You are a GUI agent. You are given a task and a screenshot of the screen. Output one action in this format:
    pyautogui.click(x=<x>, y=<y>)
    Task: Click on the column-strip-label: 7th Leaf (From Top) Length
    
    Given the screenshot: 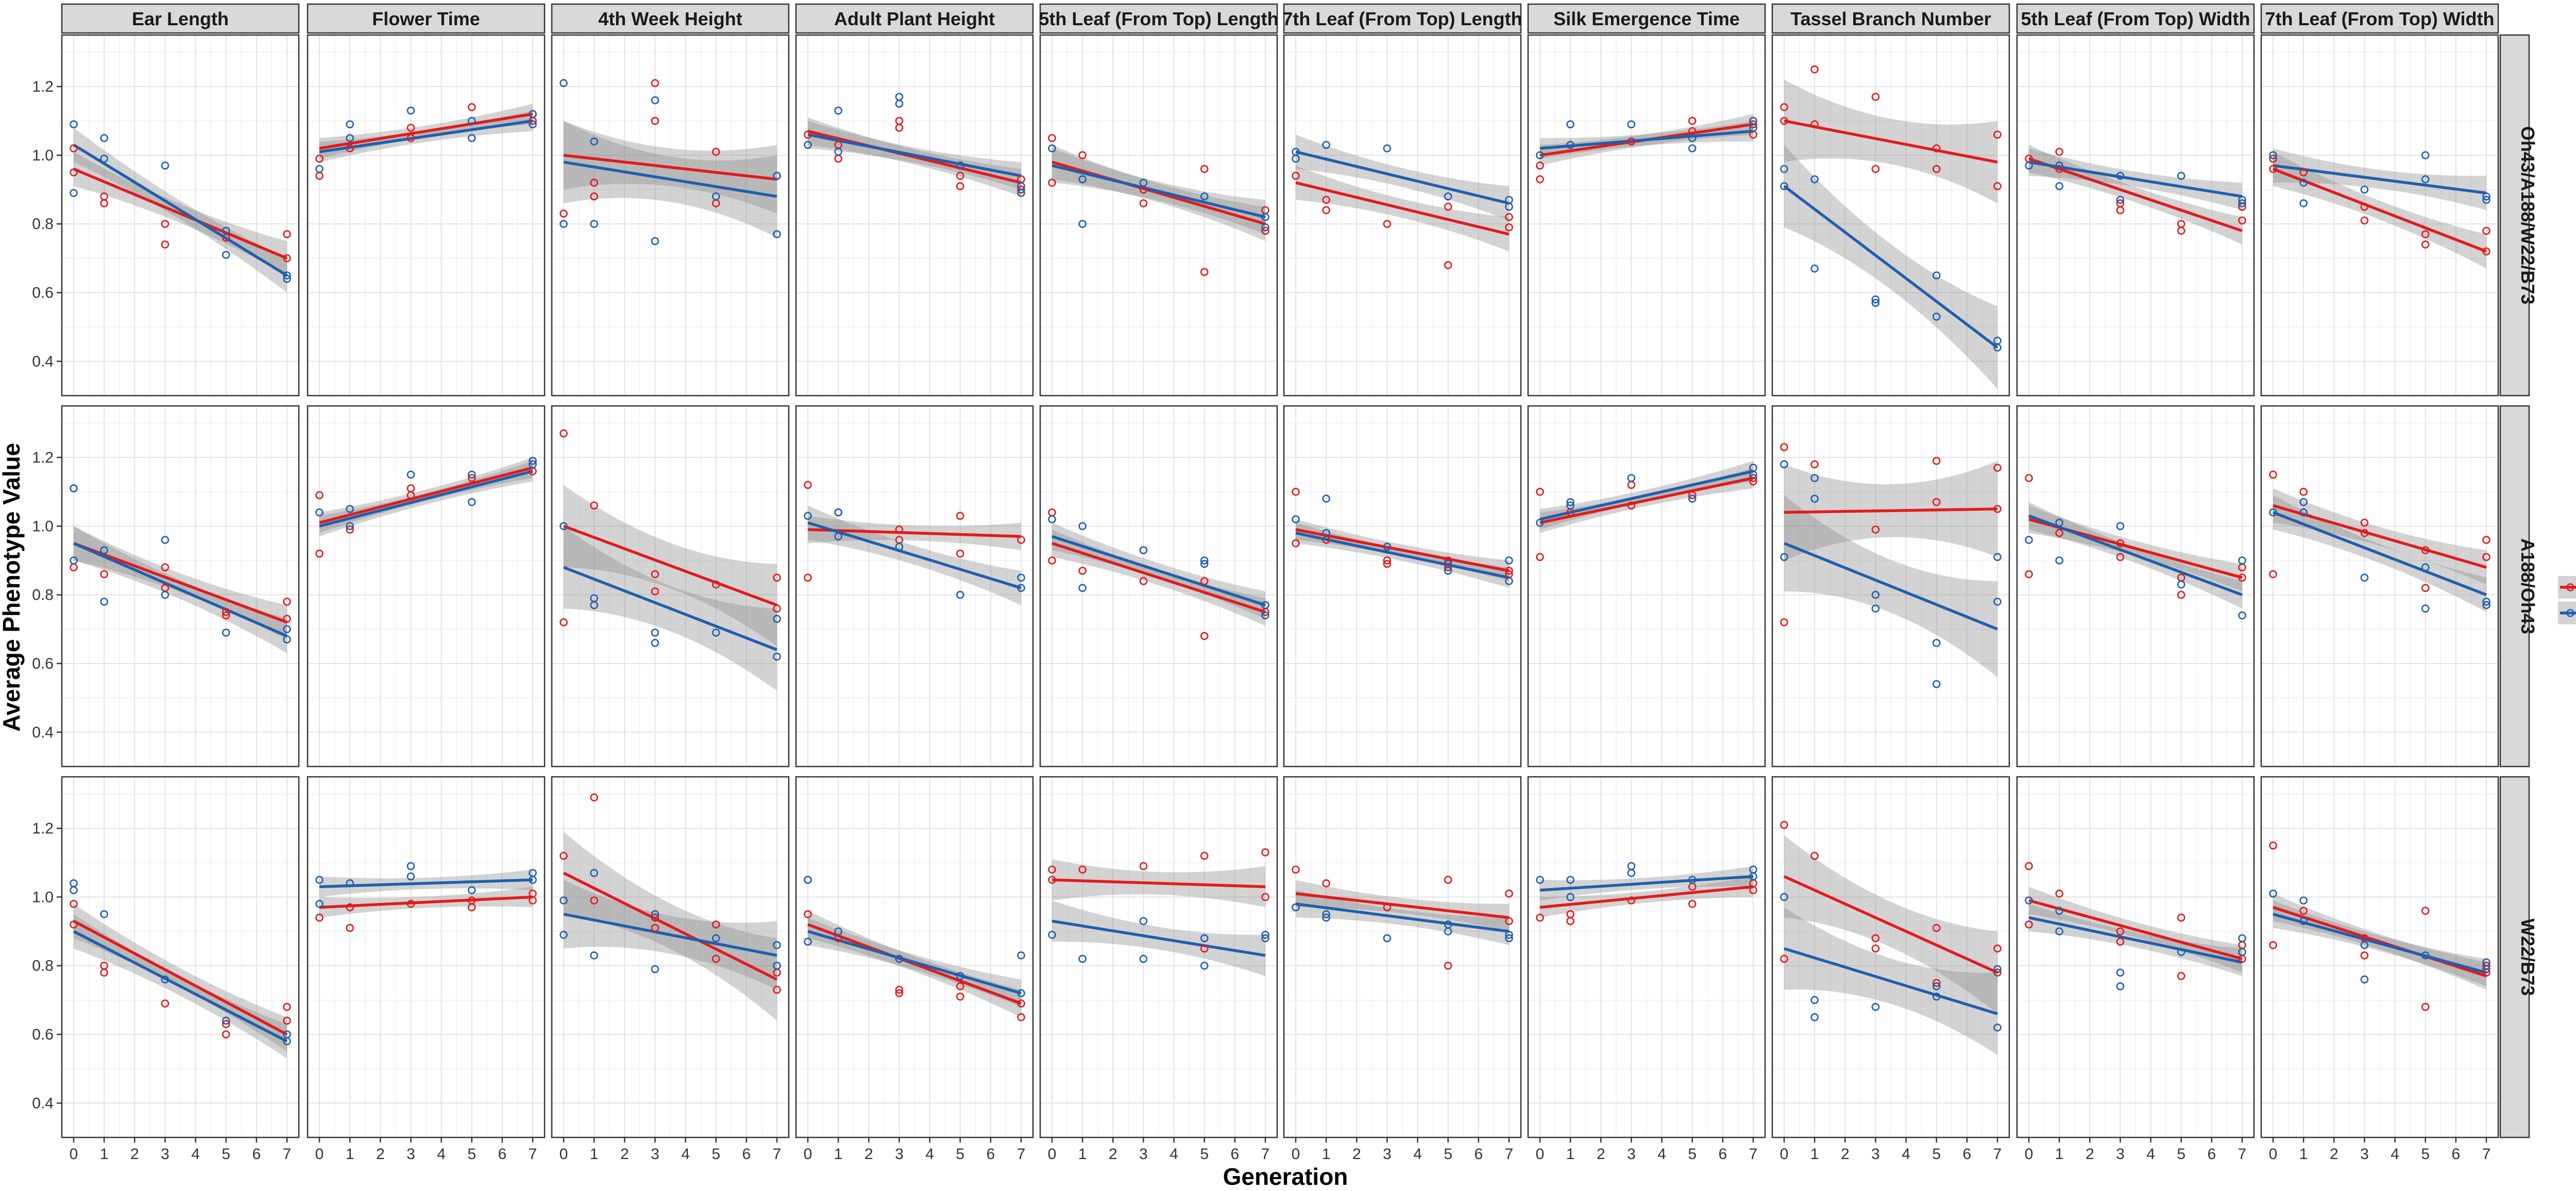 What is the action you would take?
    pyautogui.click(x=1402, y=18)
    